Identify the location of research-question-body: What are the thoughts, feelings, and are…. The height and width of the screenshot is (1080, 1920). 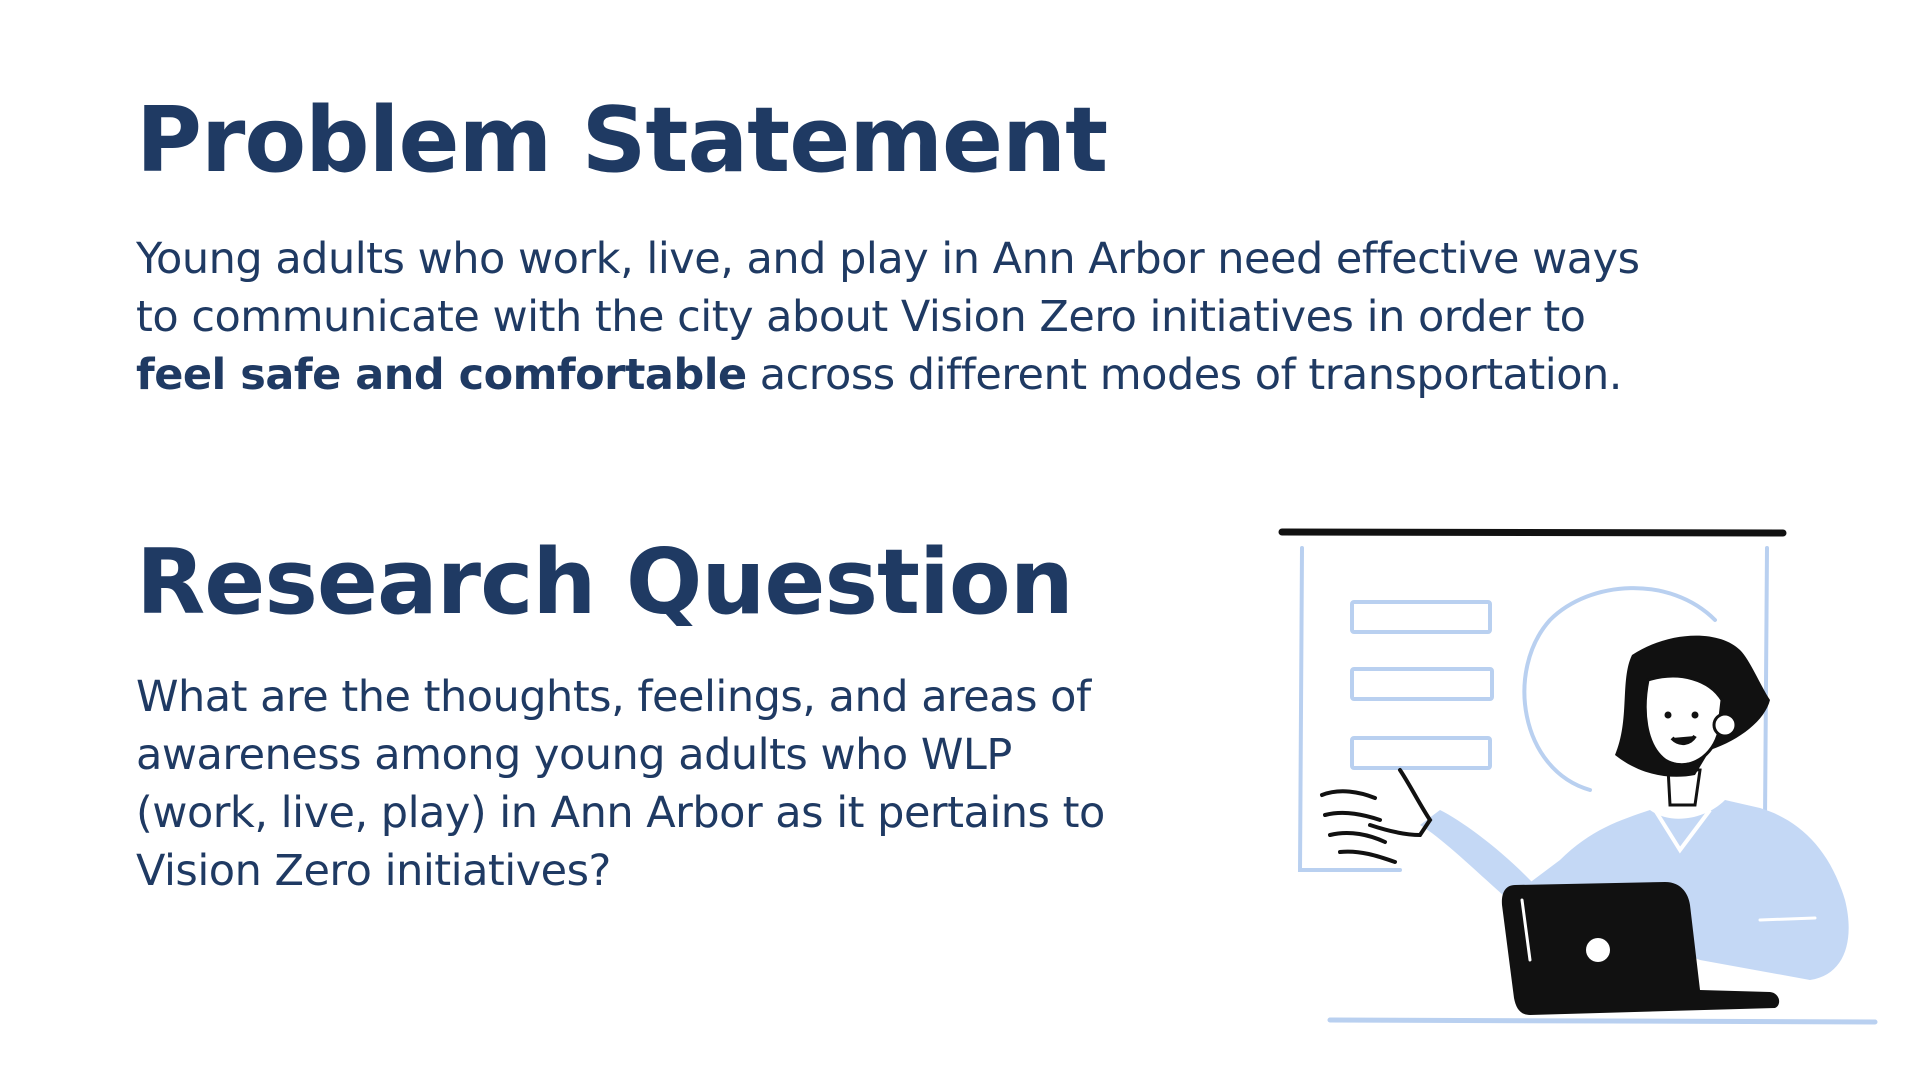
(620, 784).